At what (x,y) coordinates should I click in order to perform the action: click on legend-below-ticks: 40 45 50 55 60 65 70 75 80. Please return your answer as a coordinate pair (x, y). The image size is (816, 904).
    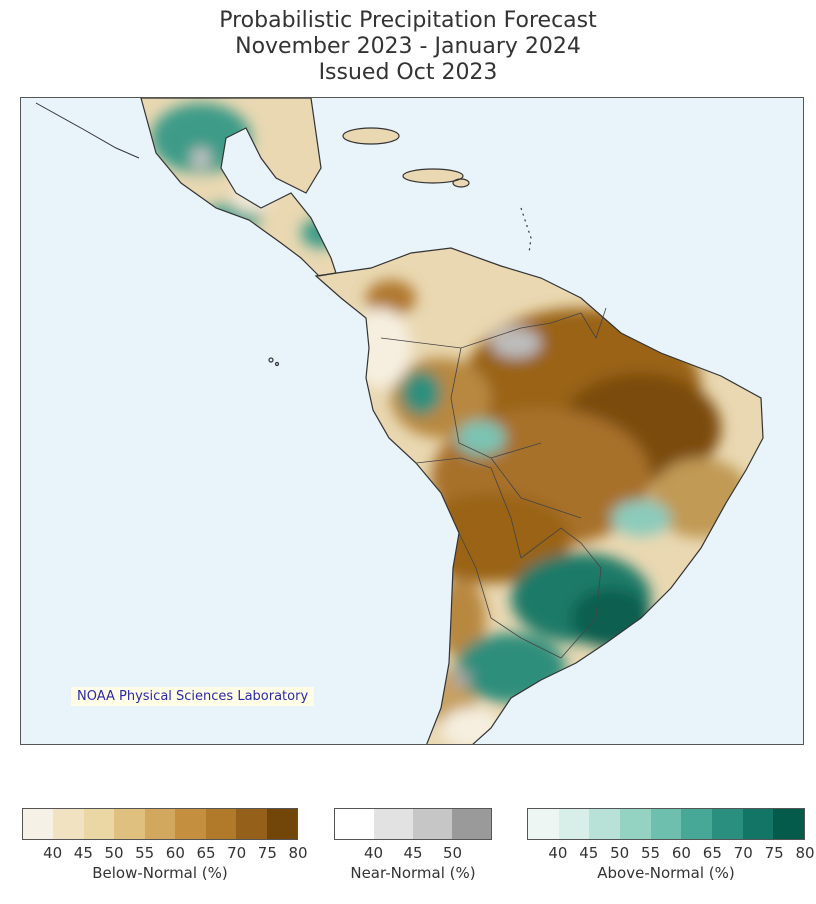
    Looking at the image, I should click on (164, 851).